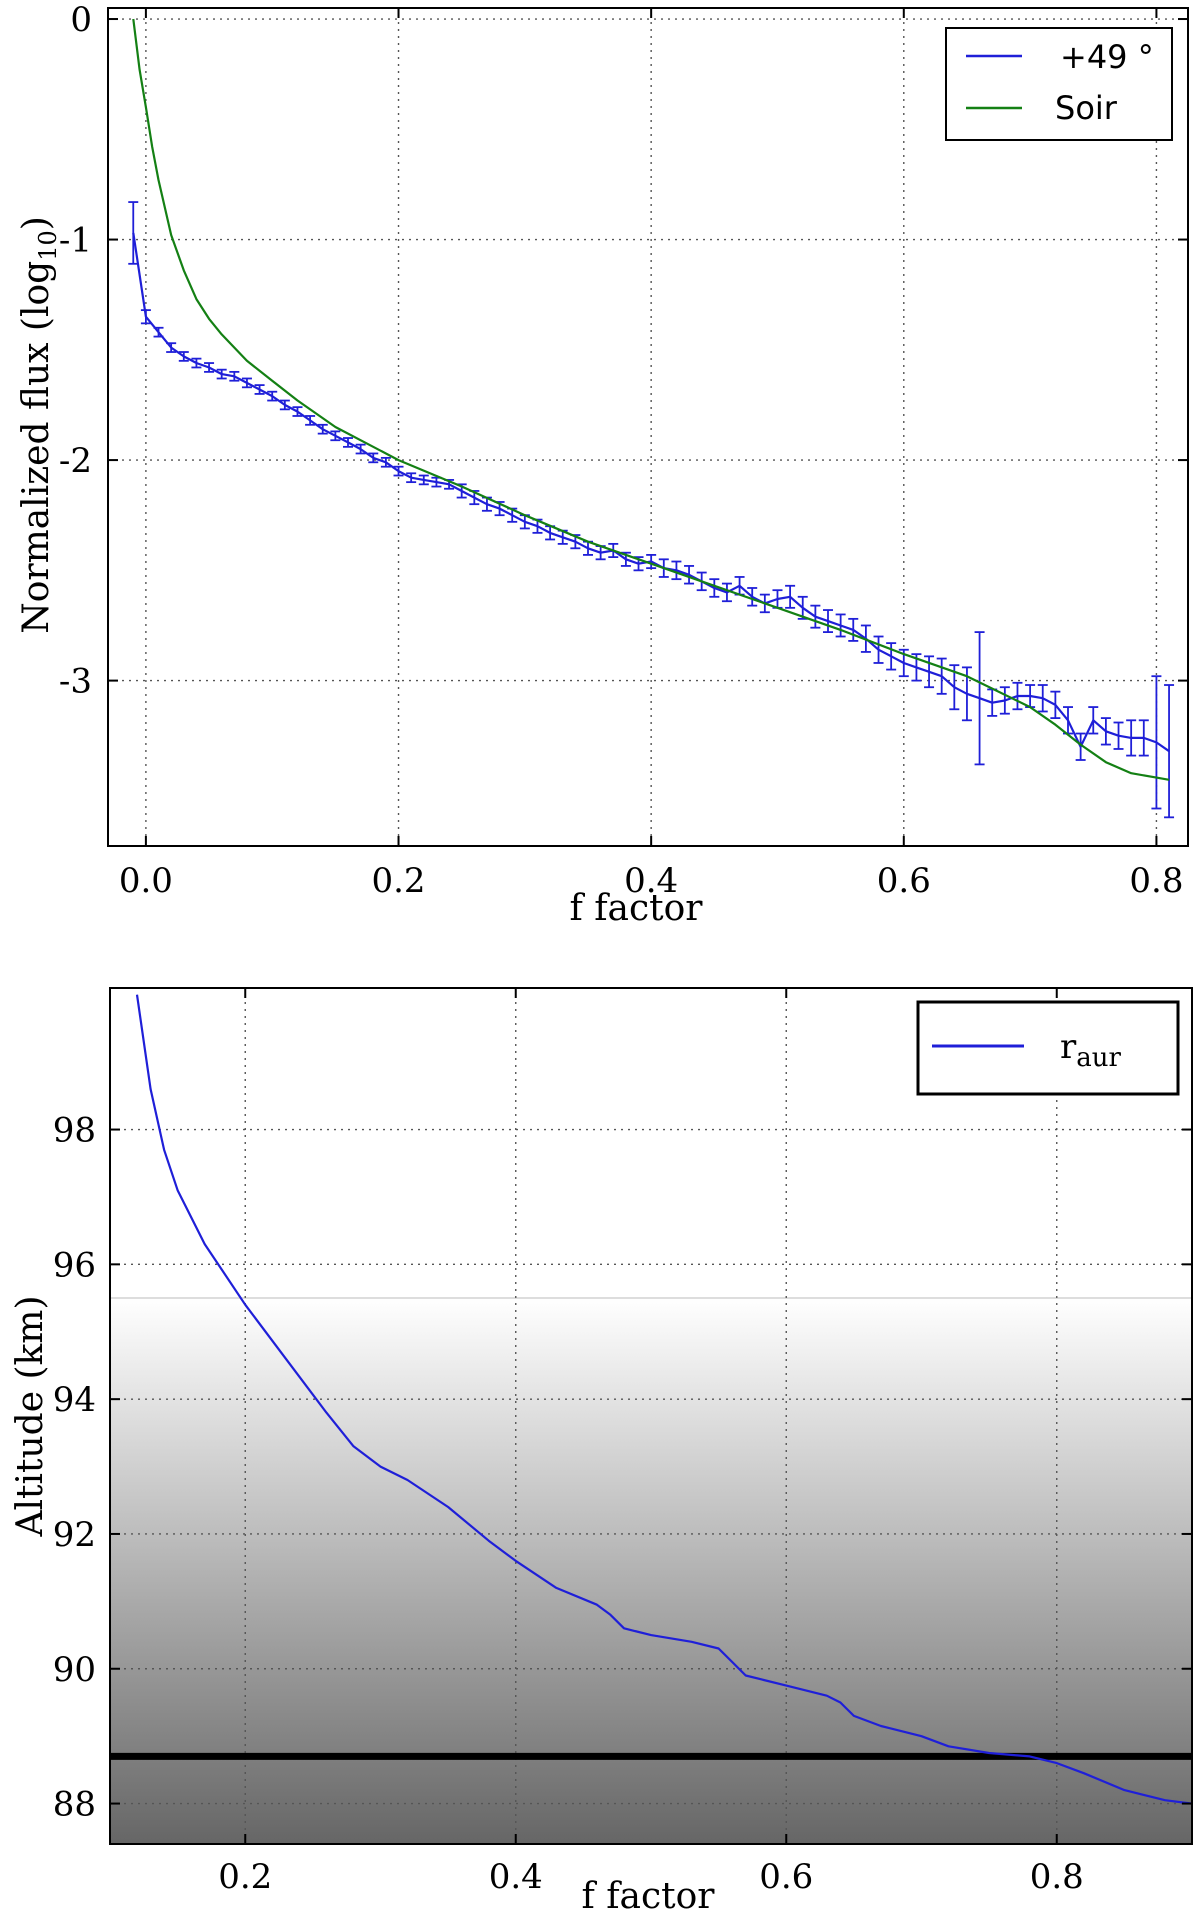  What do you see at coordinates (74, 1400) in the screenshot?
I see `y-tick-label: 94` at bounding box center [74, 1400].